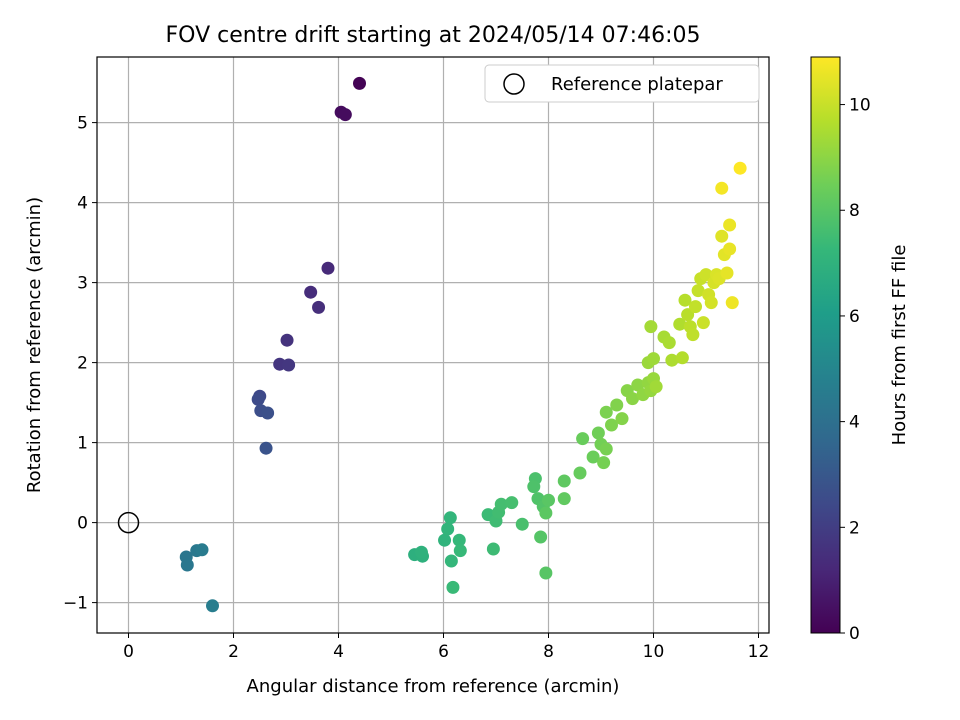 This screenshot has height=720, width=960. I want to click on legend-box, so click(622, 83).